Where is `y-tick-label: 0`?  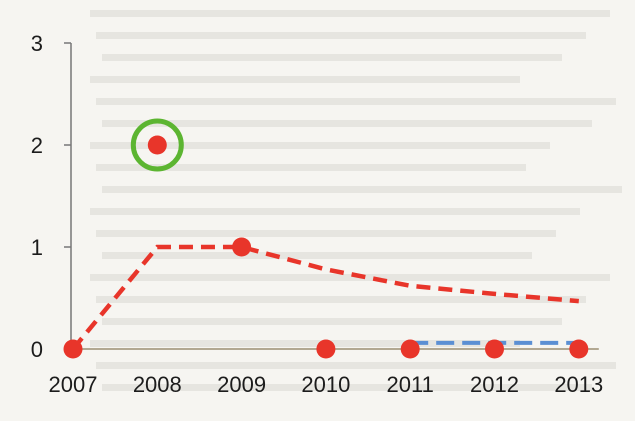
y-tick-label: 0 is located at coordinates (37, 349).